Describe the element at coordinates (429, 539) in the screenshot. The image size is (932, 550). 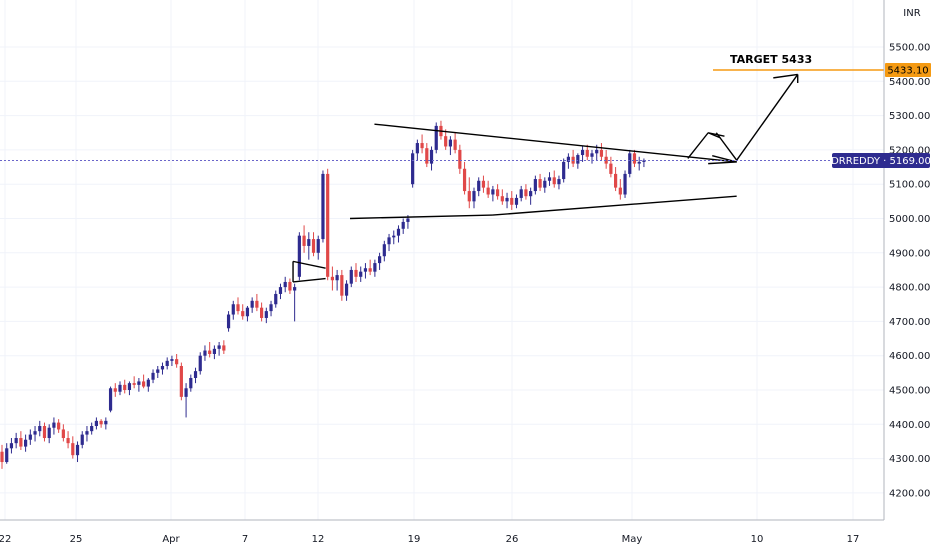
I see `time-axis: 22 25 Apr 7 12 19 26 May 10 17` at that location.